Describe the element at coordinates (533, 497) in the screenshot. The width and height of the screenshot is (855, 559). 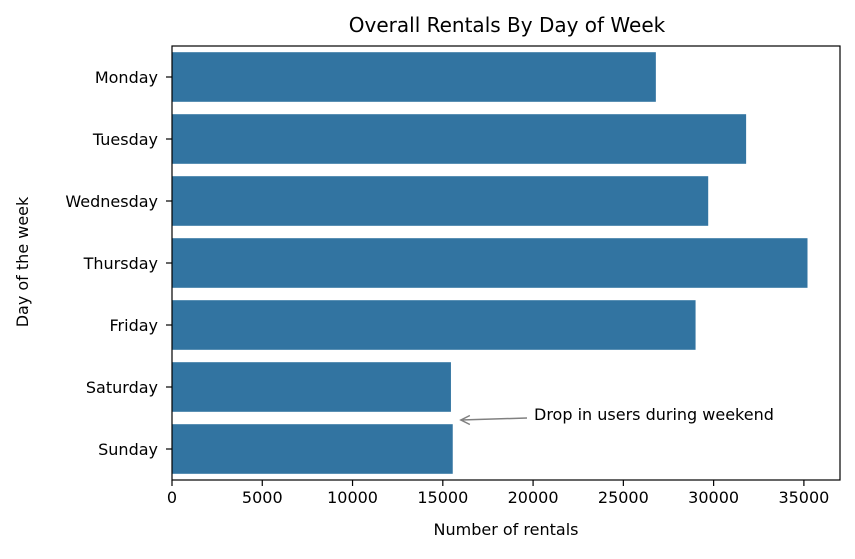
I see `x-tick-label: 20000` at that location.